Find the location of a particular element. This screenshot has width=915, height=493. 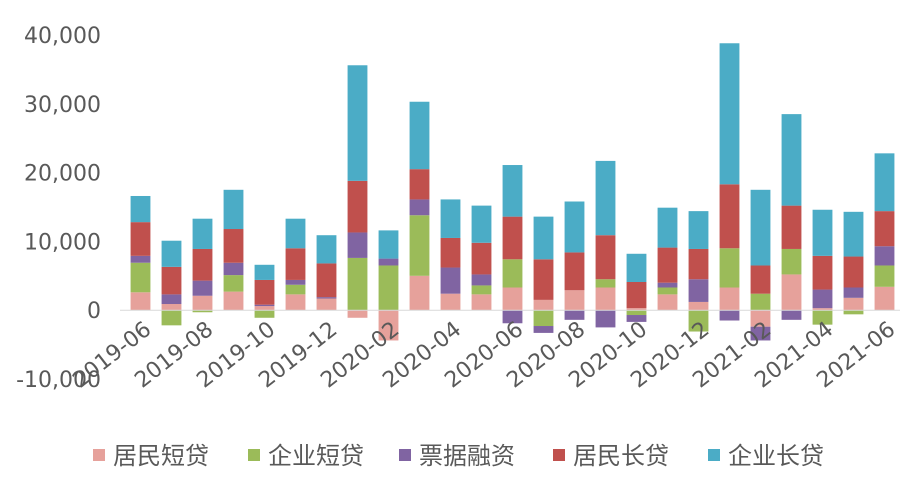

y-tick-label: 10,000 is located at coordinates (62, 242).